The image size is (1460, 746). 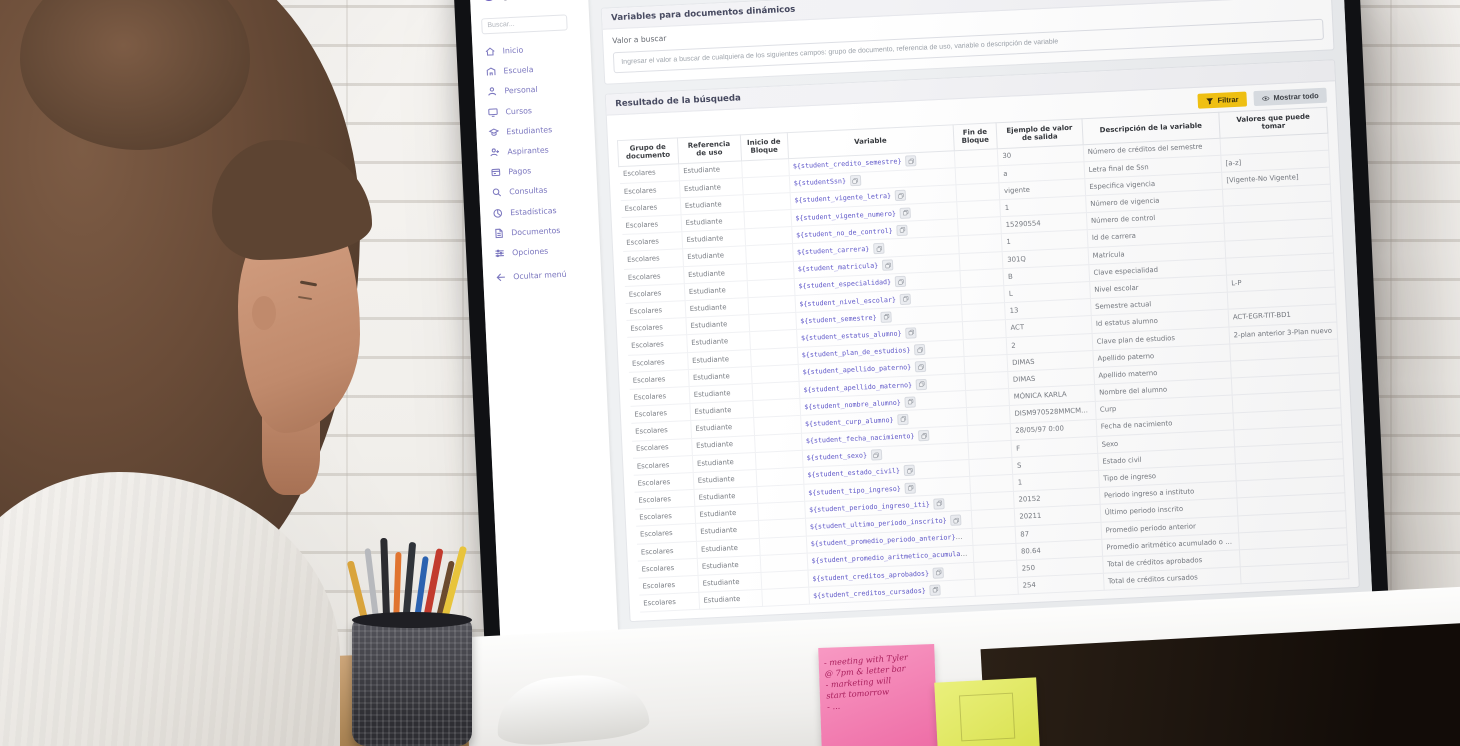 What do you see at coordinates (537, 171) in the screenshot?
I see `sidebar-item-pagos: Pagos` at bounding box center [537, 171].